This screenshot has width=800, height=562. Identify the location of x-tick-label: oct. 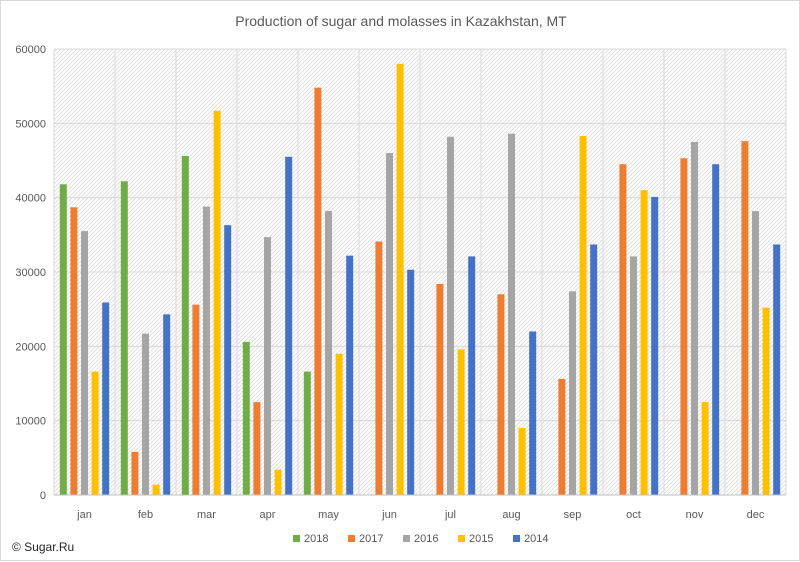
(633, 515).